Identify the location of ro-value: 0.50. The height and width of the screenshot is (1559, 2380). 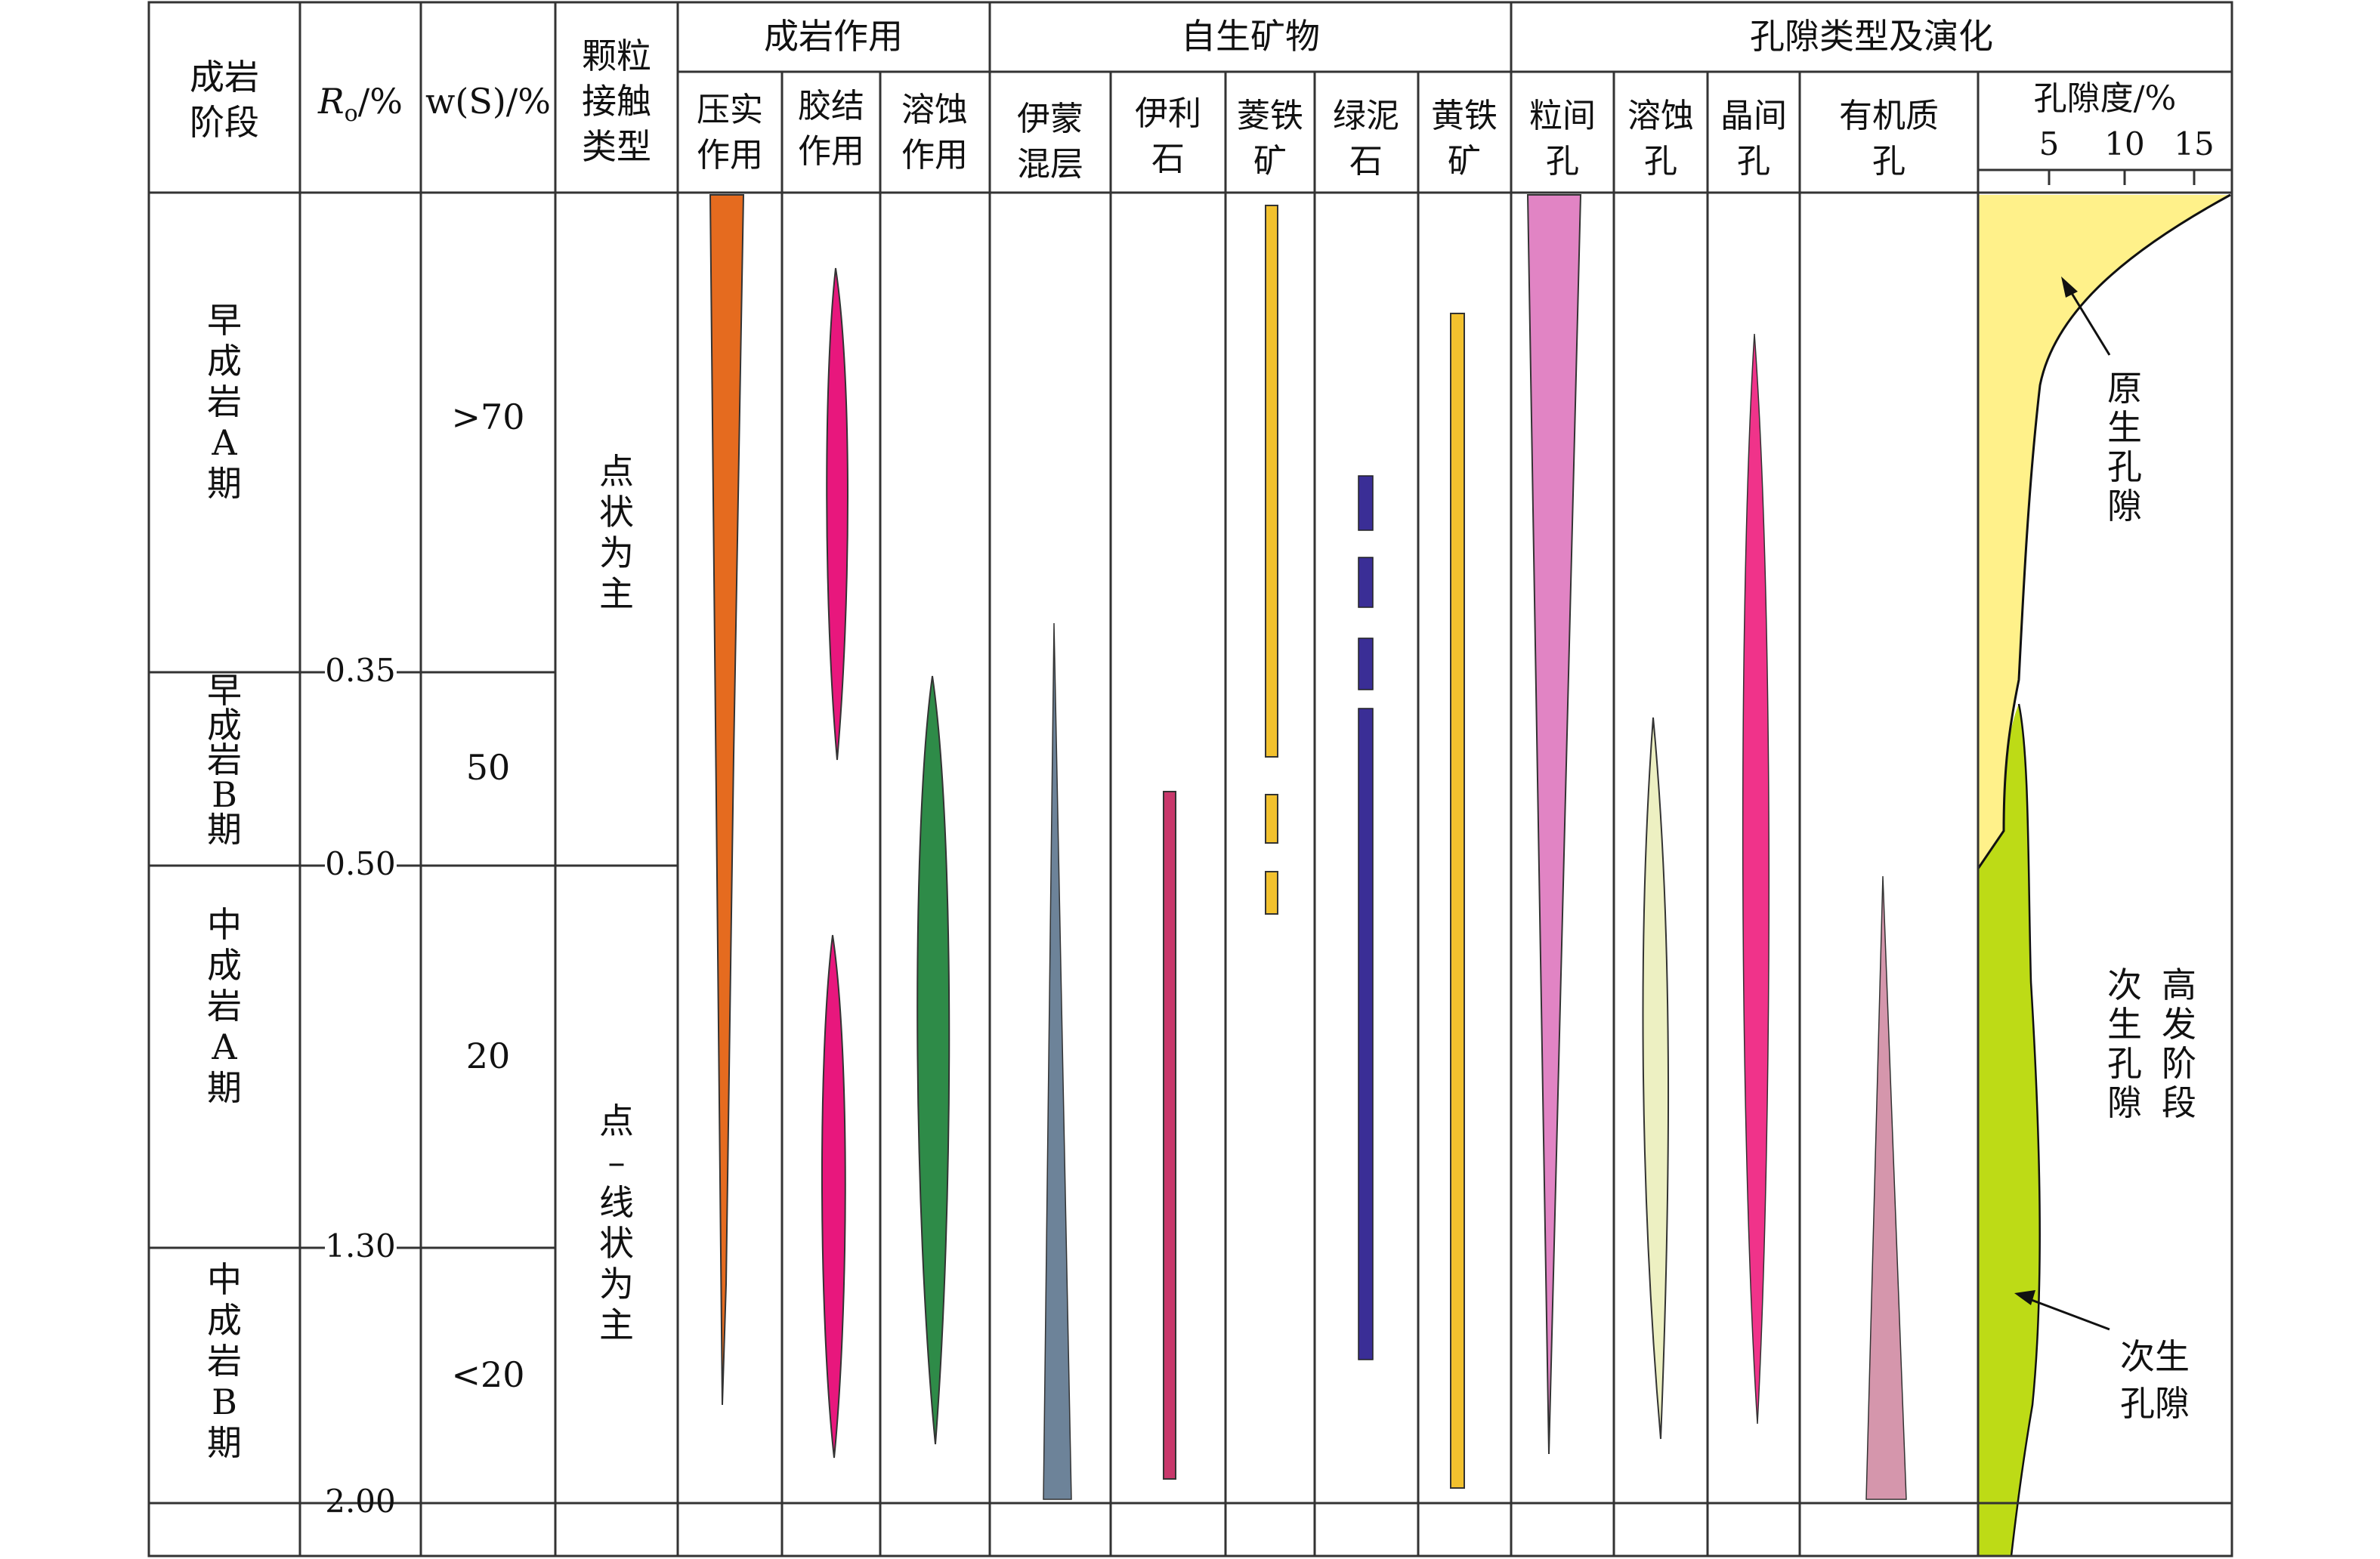
(360, 863).